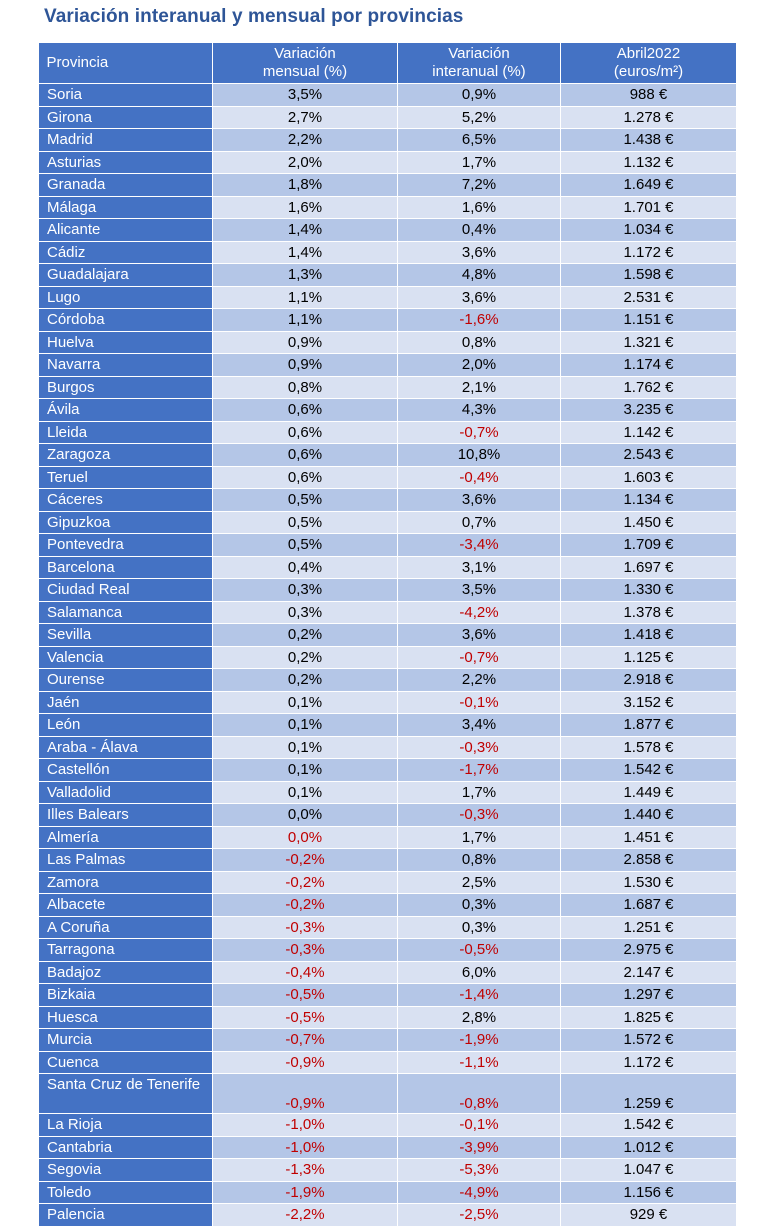 The height and width of the screenshot is (1232, 768). I want to click on cell-variacion-interanual: -2,5%, so click(479, 1215).